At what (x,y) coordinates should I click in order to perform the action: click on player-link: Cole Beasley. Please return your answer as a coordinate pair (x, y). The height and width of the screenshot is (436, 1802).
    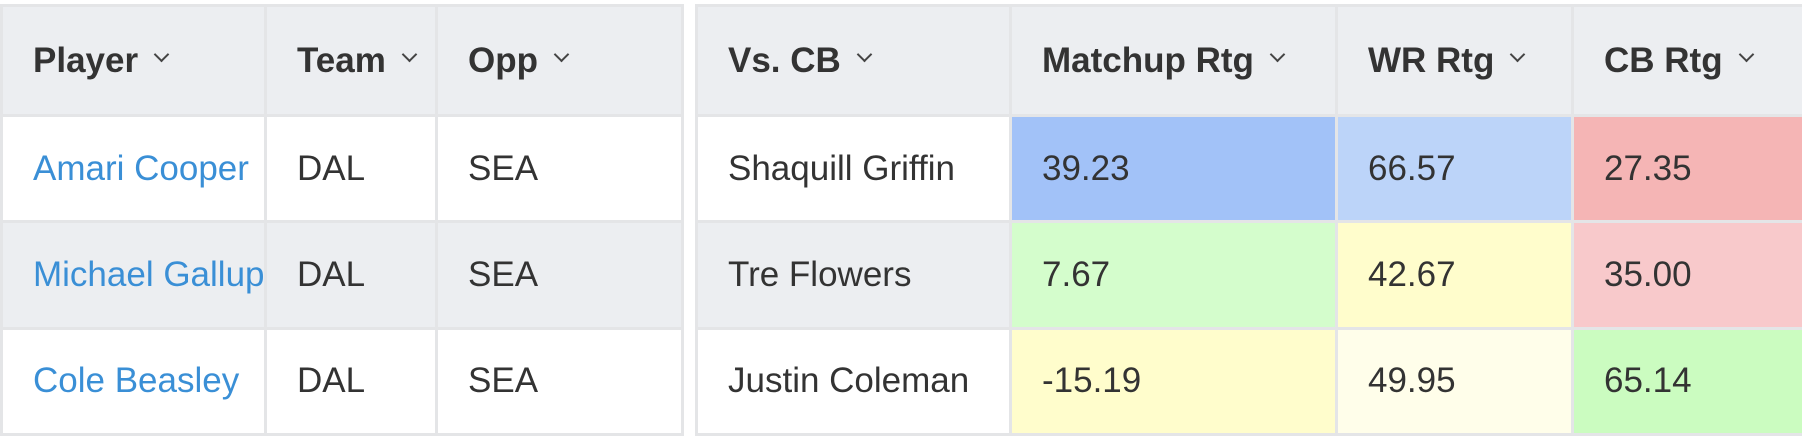
    Looking at the image, I should click on (136, 381).